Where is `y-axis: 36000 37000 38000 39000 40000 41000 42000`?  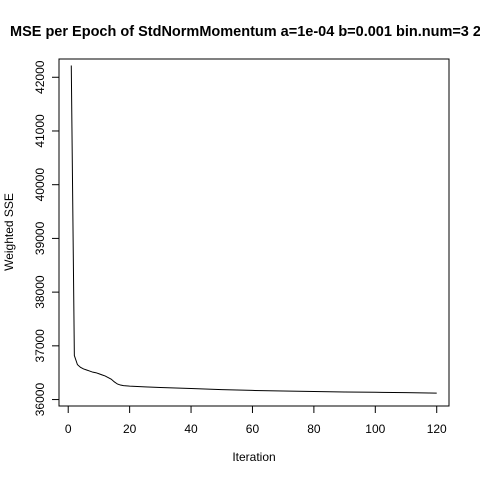 y-axis: 36000 37000 38000 39000 40000 41000 42000 is located at coordinates (46, 238).